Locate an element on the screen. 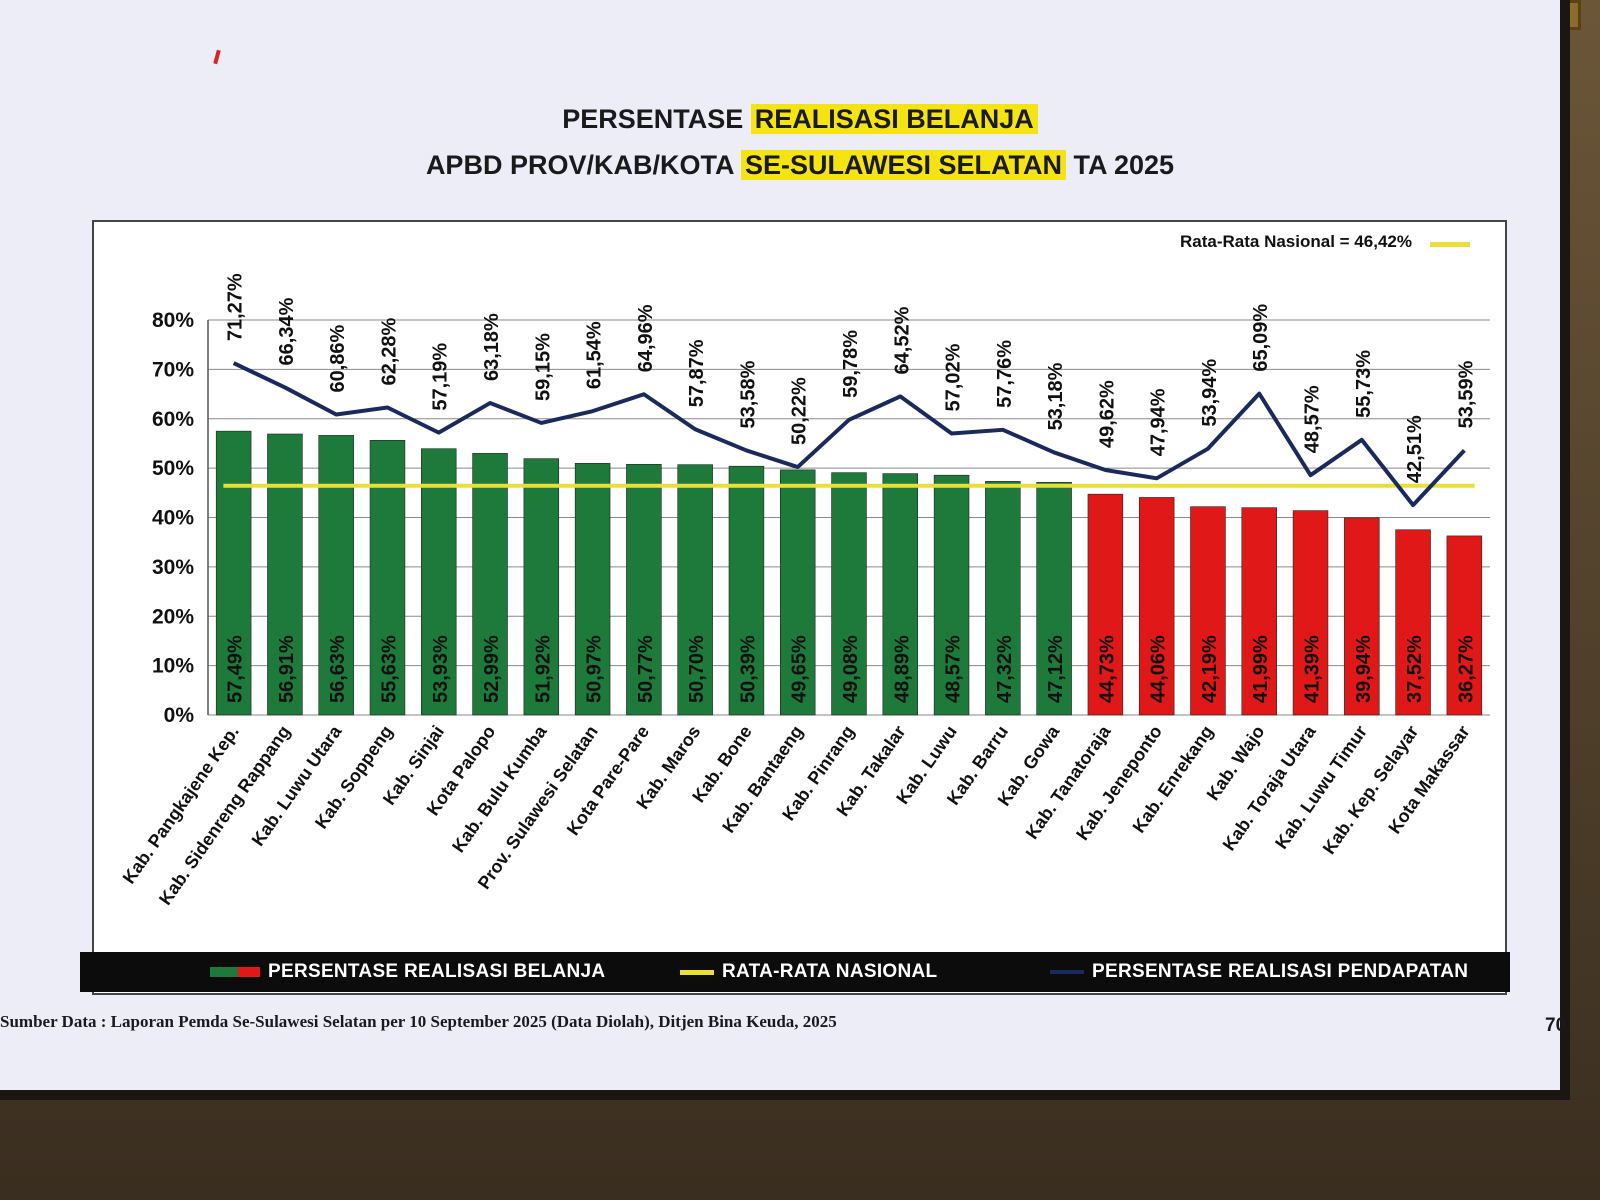 The height and width of the screenshot is (1200, 1600). average-swatch is located at coordinates (1450, 244).